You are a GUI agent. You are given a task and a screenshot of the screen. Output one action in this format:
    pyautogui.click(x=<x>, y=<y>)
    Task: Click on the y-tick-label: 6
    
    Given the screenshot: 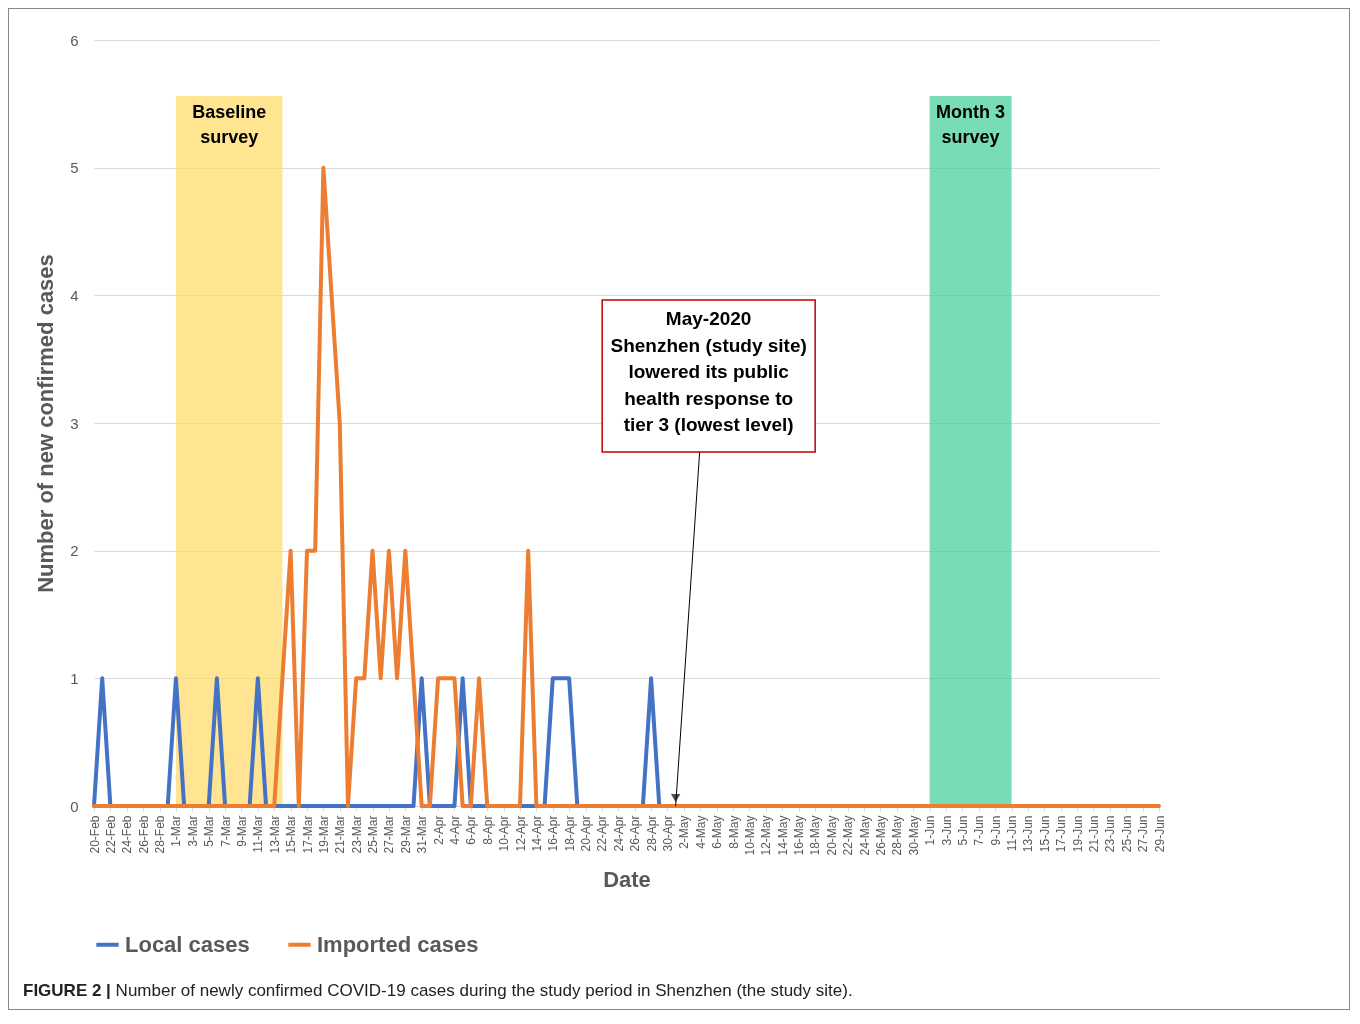 What is the action you would take?
    pyautogui.click(x=74, y=40)
    